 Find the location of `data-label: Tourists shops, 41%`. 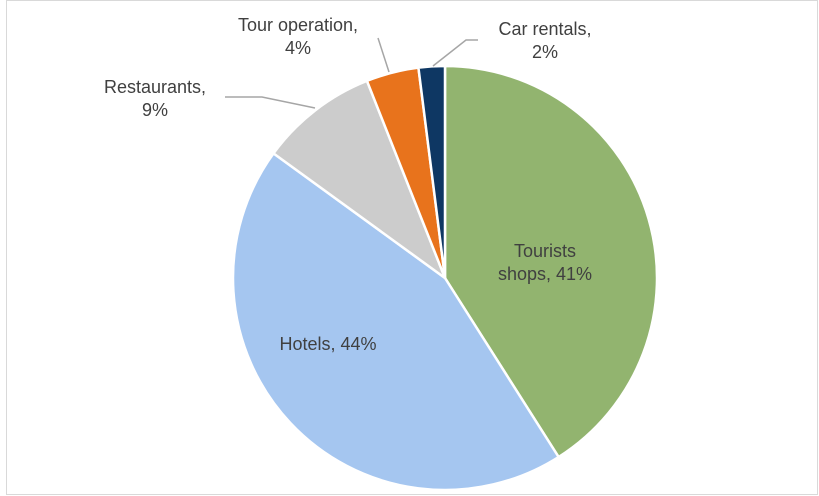

data-label: Tourists shops, 41% is located at coordinates (545, 262).